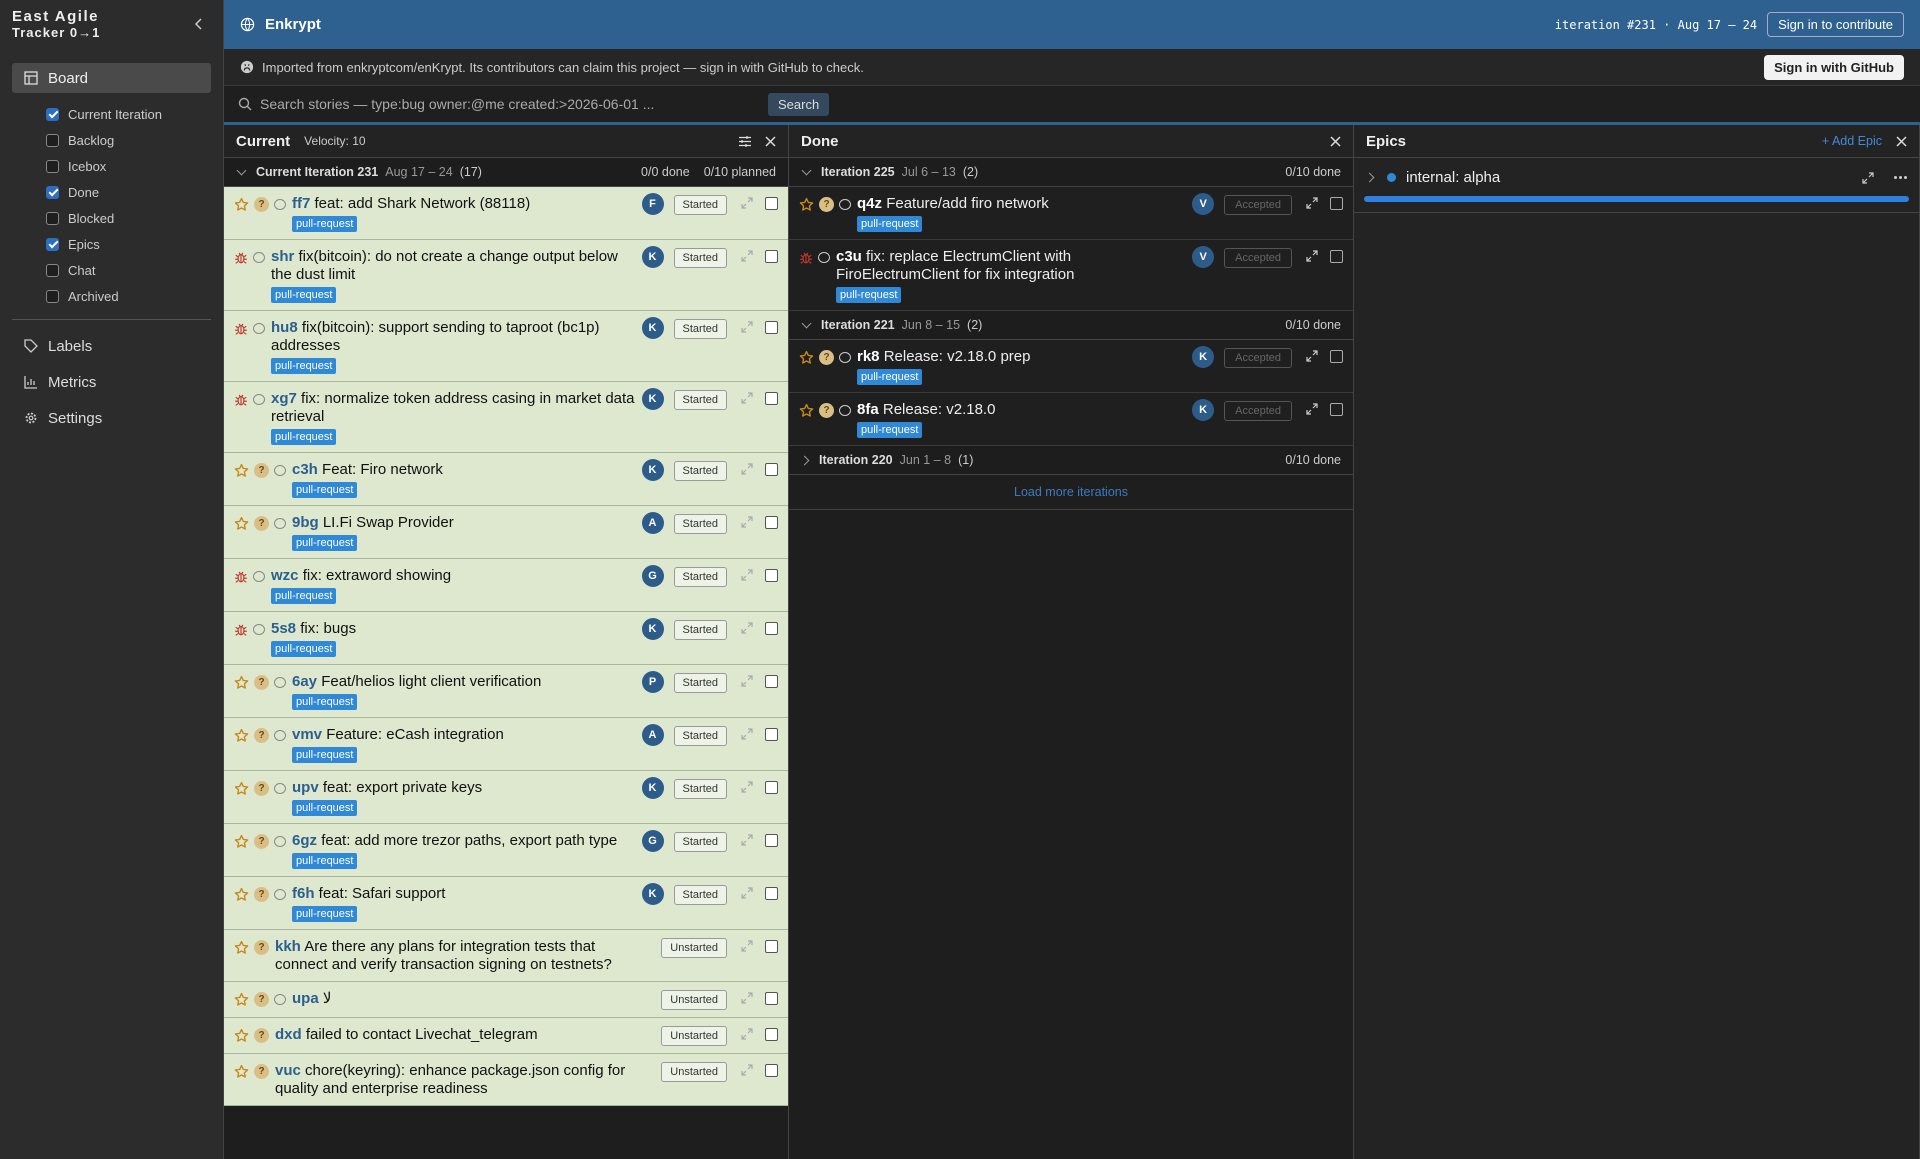 This screenshot has height=1159, width=1920. Describe the element at coordinates (111, 218) in the screenshot. I see `panel-toggle: Blocked` at that location.